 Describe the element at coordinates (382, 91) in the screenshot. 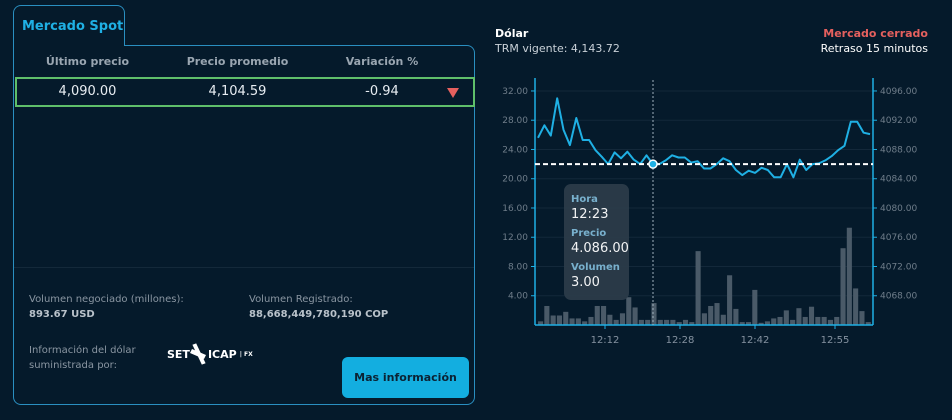

I see `variation-value: -0.94` at that location.